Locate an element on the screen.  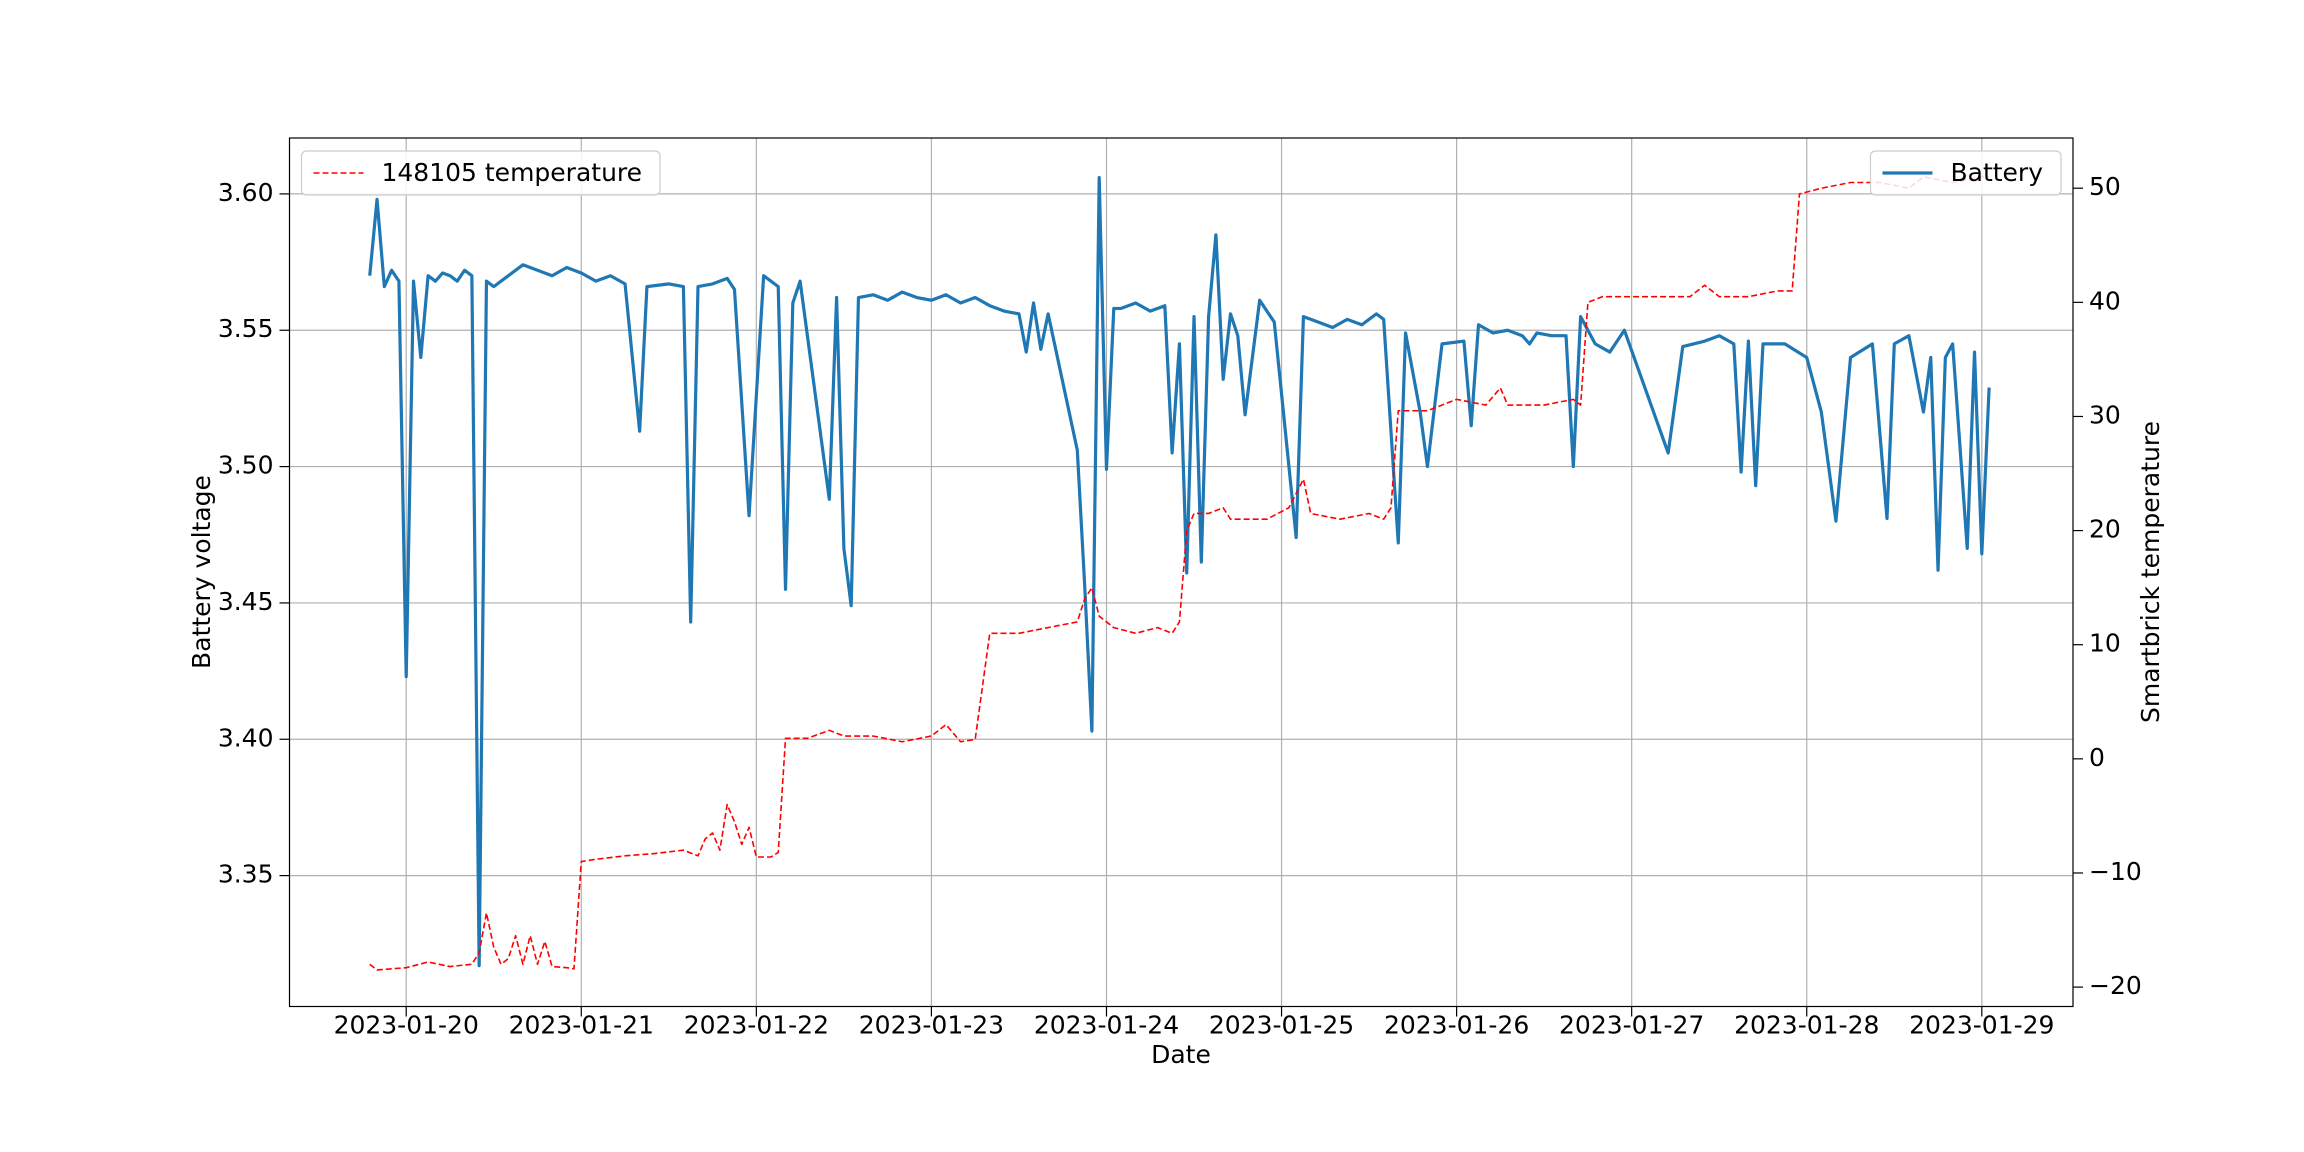
x-tick-label: 2023-01-28 is located at coordinates (1806, 1025).